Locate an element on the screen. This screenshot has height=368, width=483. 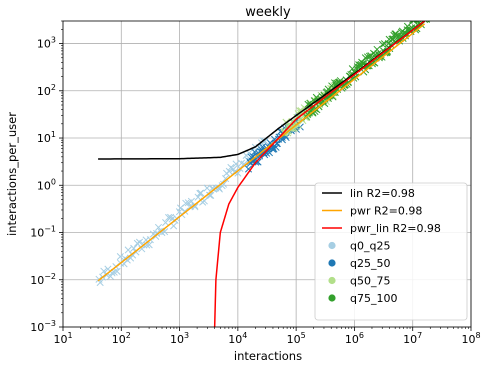
y-tick-label: 10⁻¹ is located at coordinates (43, 232).